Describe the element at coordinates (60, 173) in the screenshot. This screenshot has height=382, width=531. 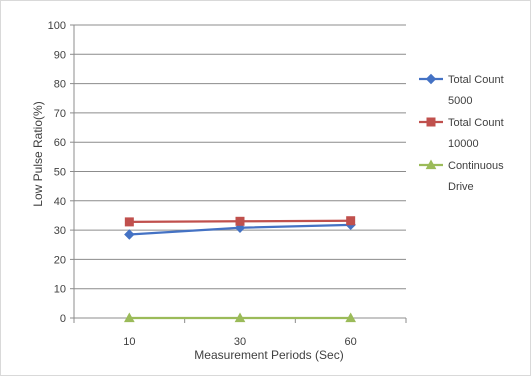
I see `y-tick-label: 50` at that location.